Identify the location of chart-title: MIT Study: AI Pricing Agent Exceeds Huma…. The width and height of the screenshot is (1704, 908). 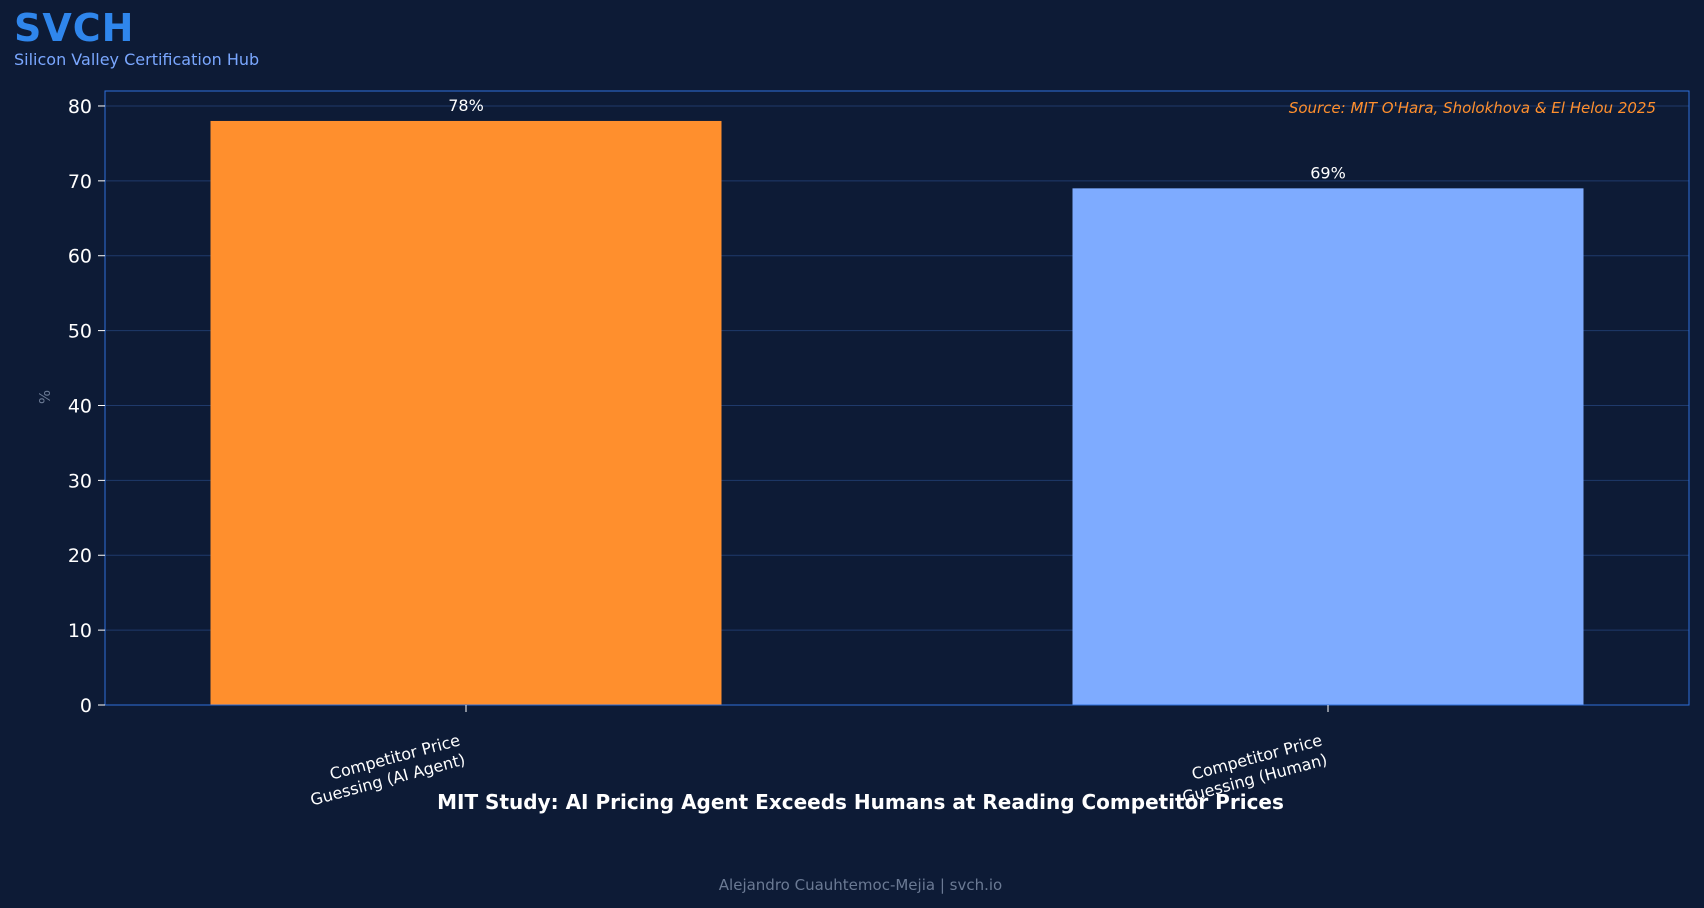
(860, 802).